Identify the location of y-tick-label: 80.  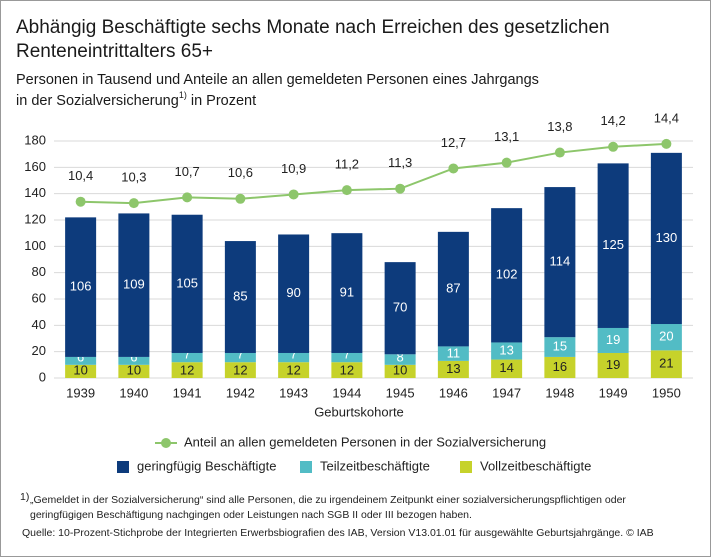
(39, 271).